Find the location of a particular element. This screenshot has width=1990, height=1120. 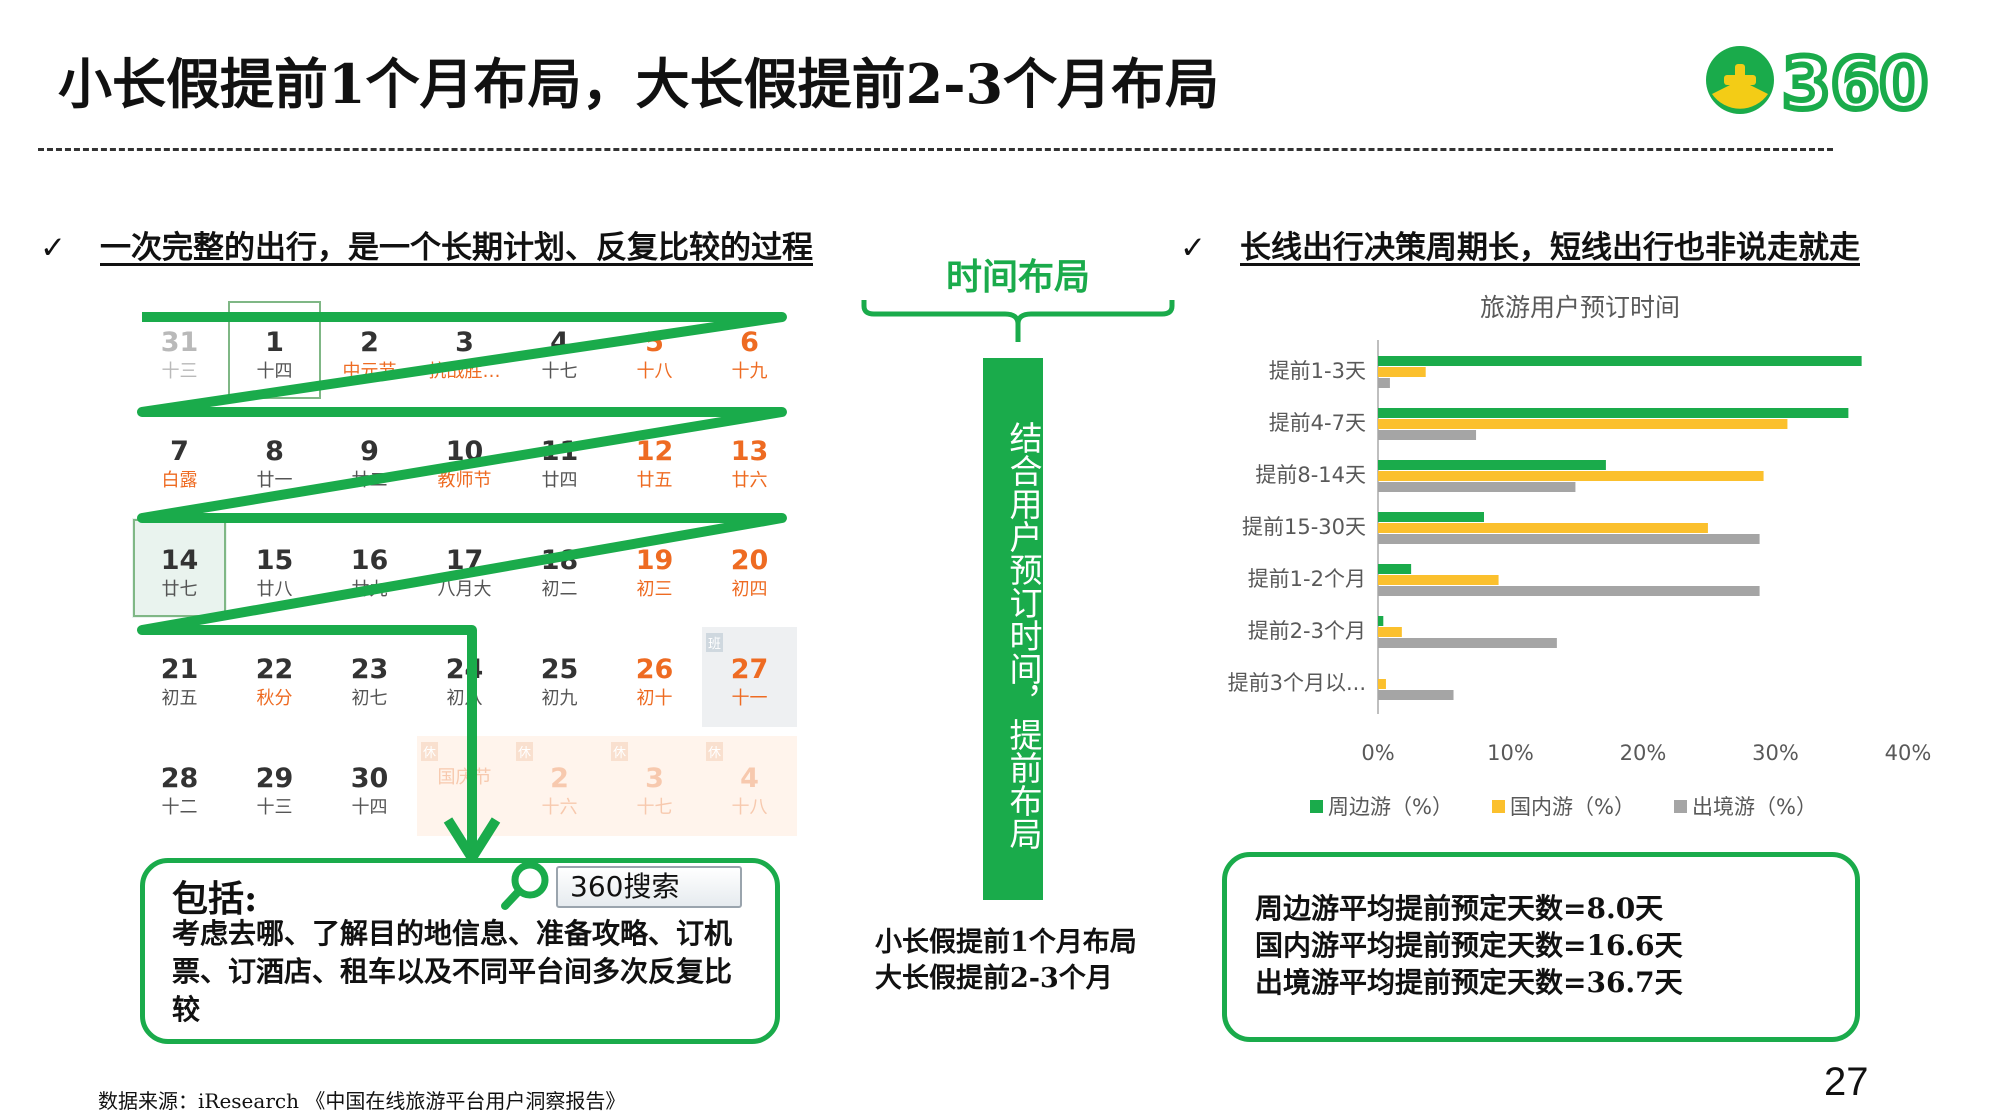

x-tick-label: 0% is located at coordinates (1377, 753).